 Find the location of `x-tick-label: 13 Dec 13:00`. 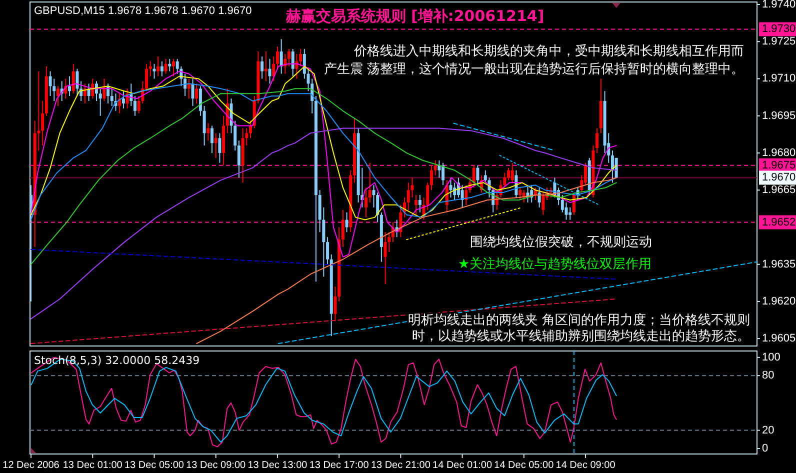

x-tick-label: 13 Dec 13:00 is located at coordinates (278, 465).